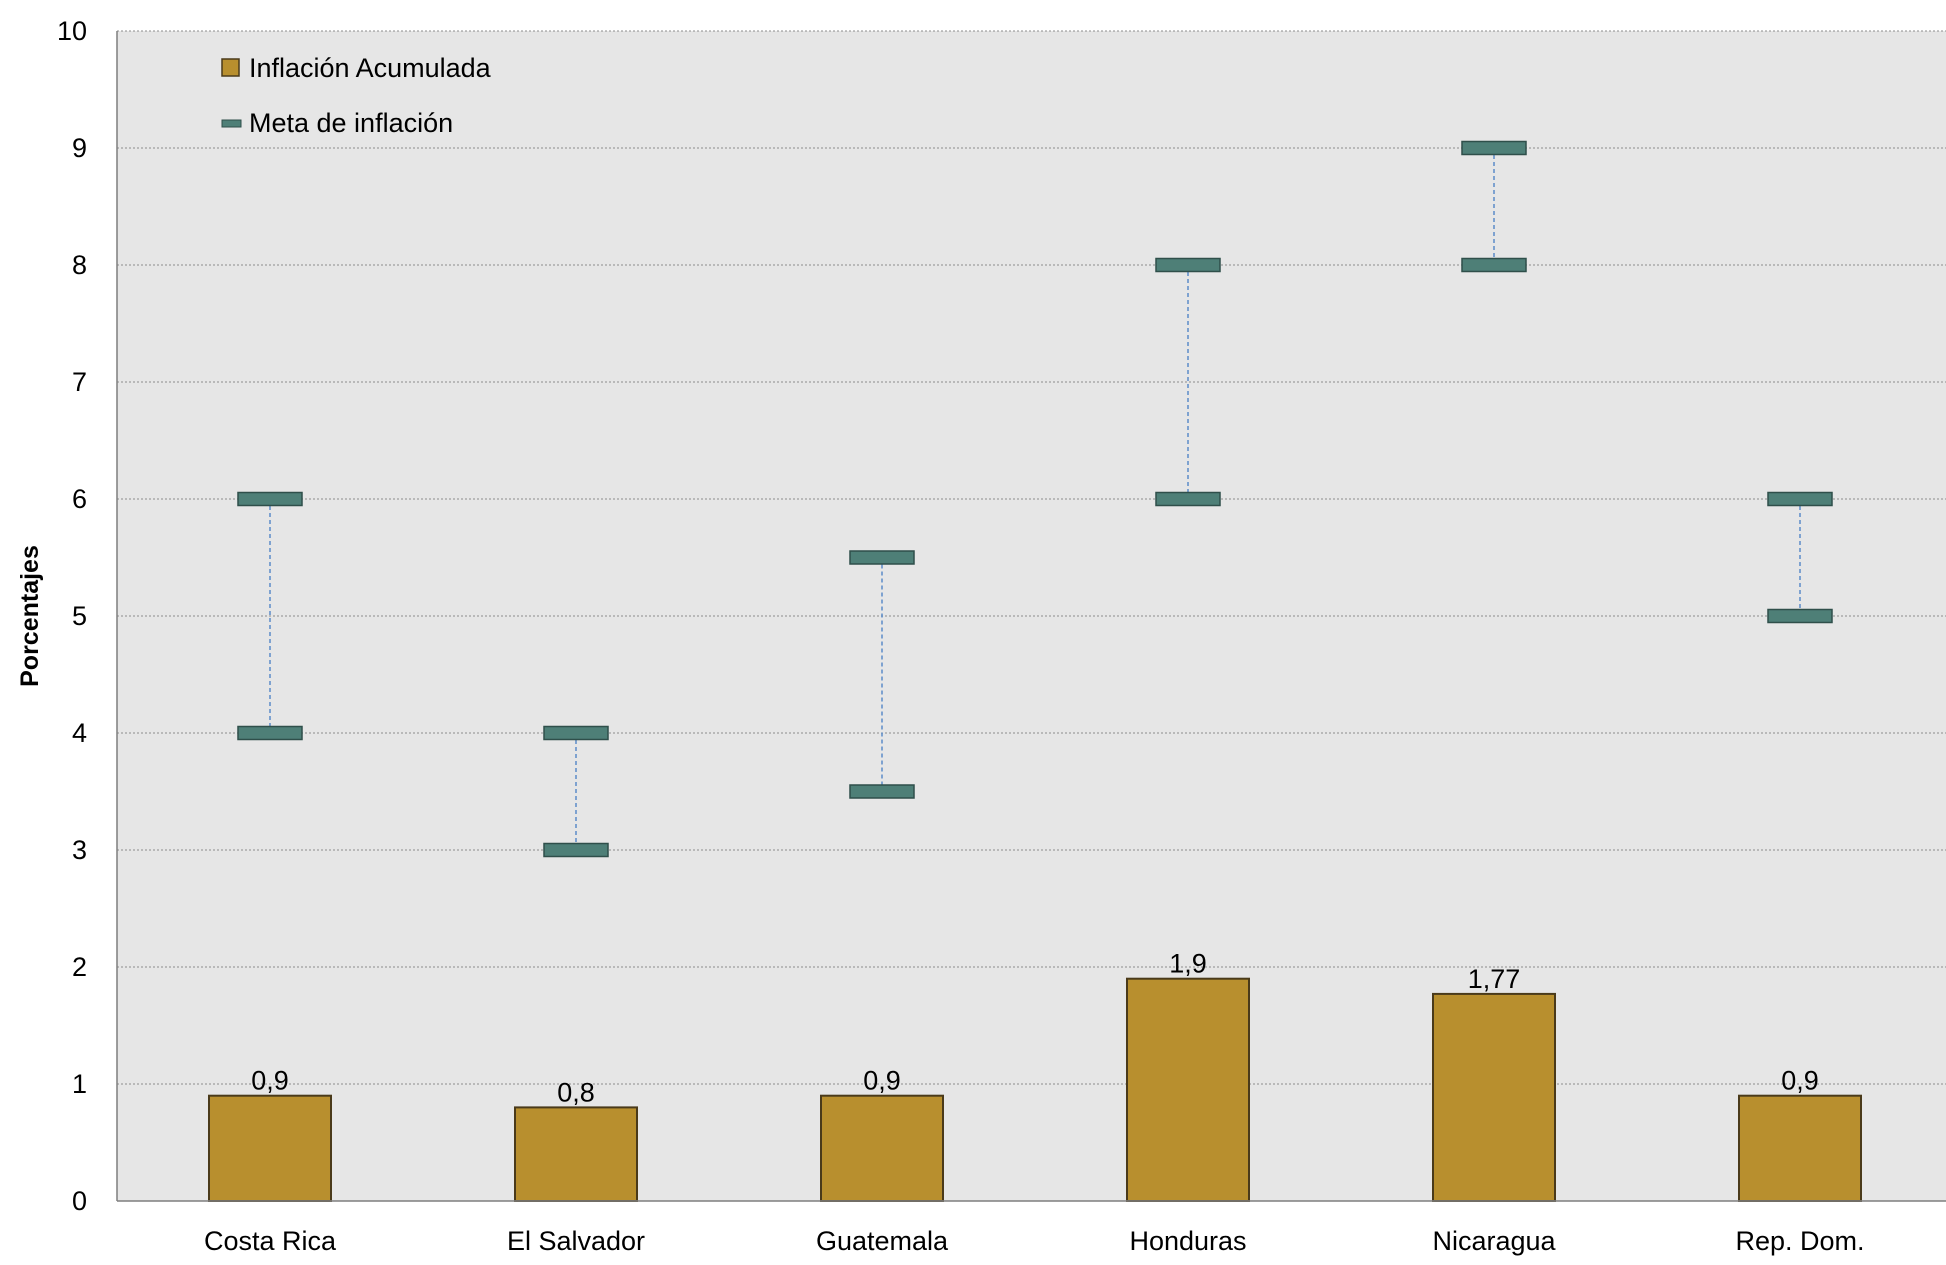  What do you see at coordinates (270, 1241) in the screenshot?
I see `x-tick-label: Costa Rica` at bounding box center [270, 1241].